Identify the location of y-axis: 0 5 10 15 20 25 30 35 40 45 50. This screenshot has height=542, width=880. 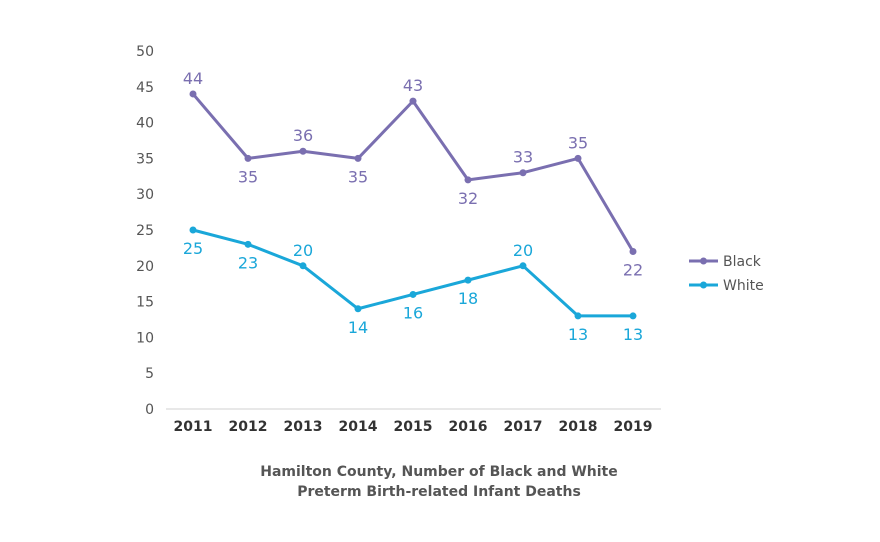
(145, 231).